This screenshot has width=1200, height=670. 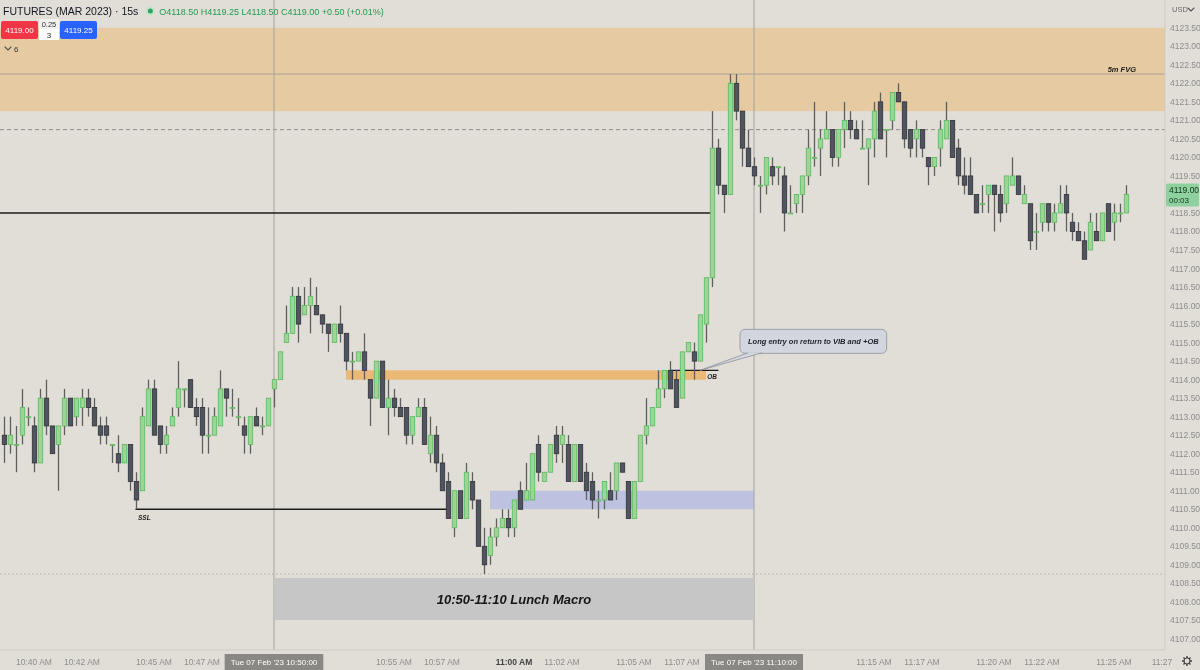 I want to click on y-tick-label: 4110.00, so click(x=1185, y=527).